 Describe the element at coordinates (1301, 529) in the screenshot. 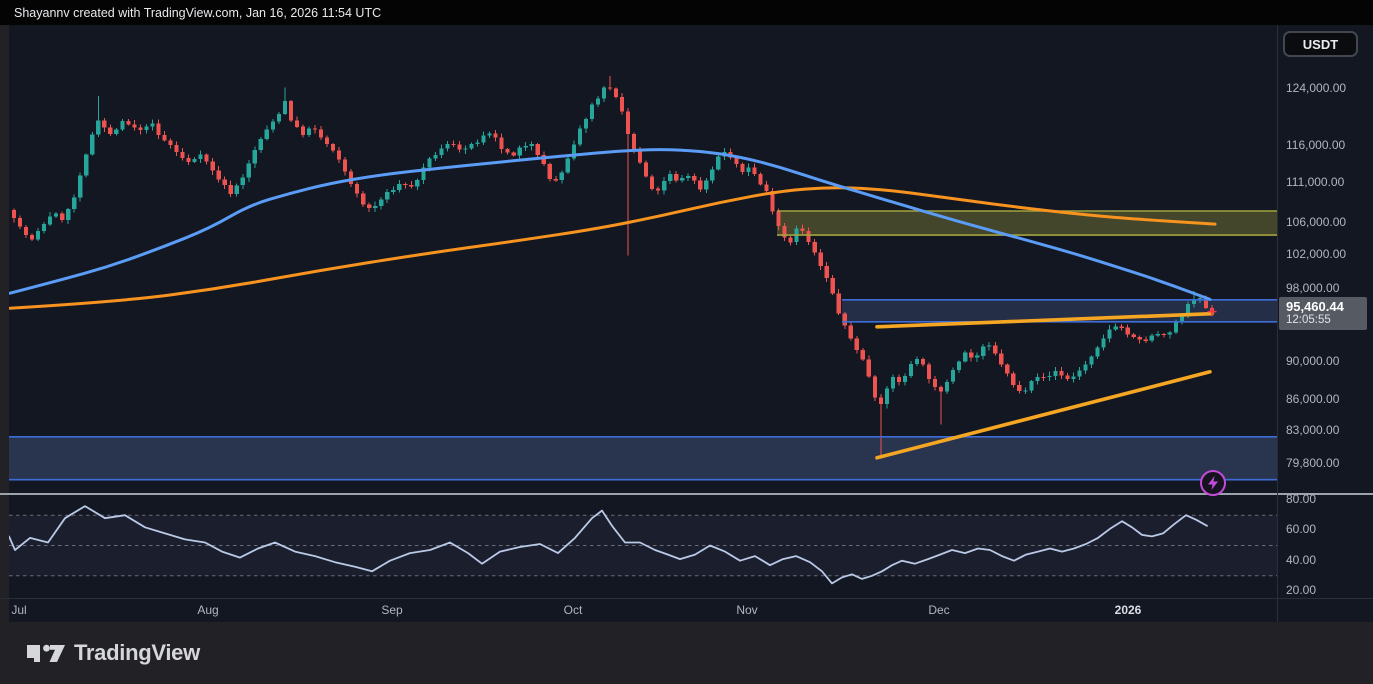

I see `rsi-tick-label: 60.00` at that location.